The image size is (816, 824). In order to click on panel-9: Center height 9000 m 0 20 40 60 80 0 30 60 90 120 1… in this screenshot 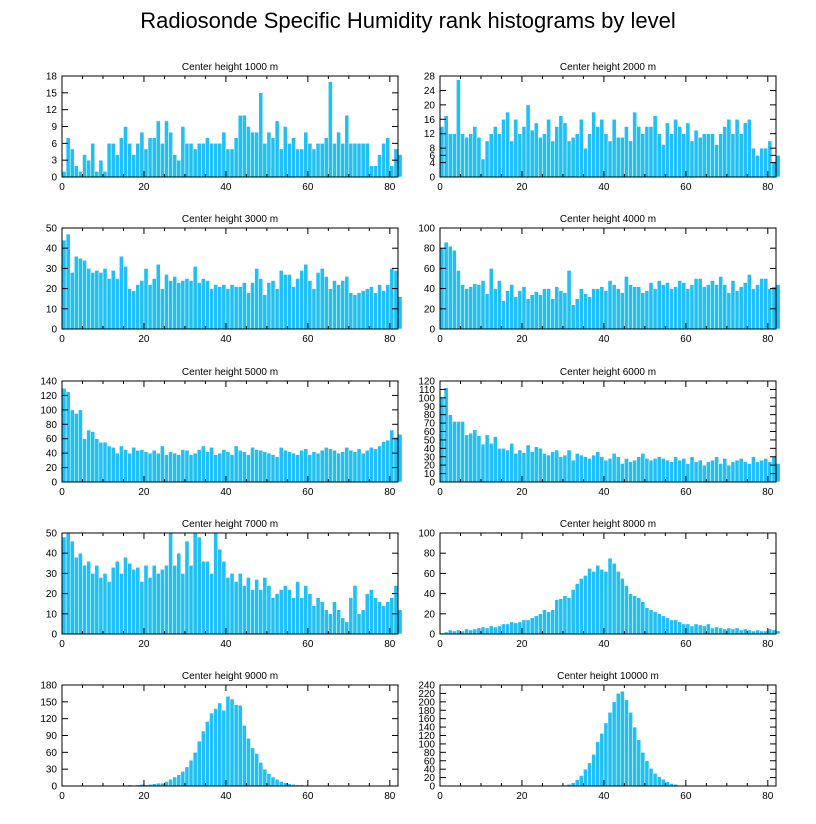, I will do `click(219, 736)`.